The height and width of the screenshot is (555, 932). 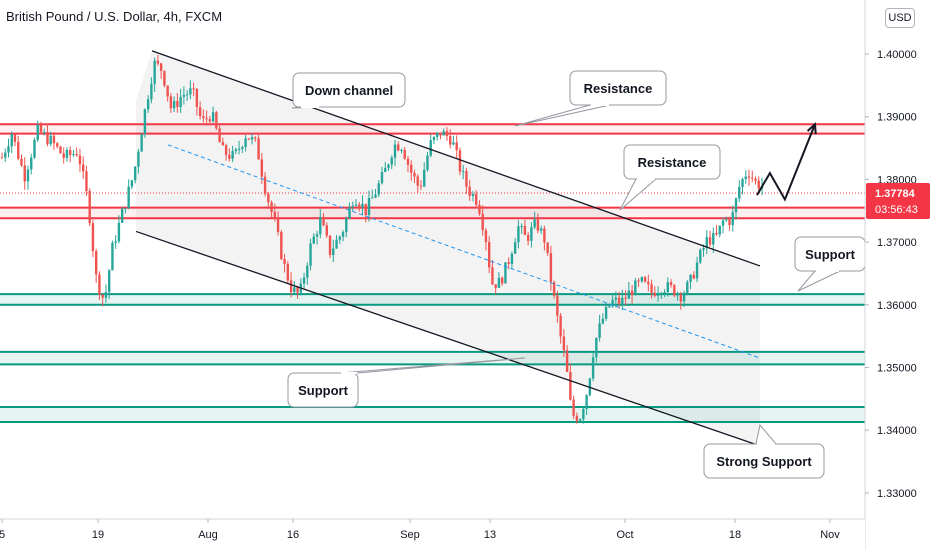 What do you see at coordinates (2, 535) in the screenshot?
I see `x-tick-label: 5` at bounding box center [2, 535].